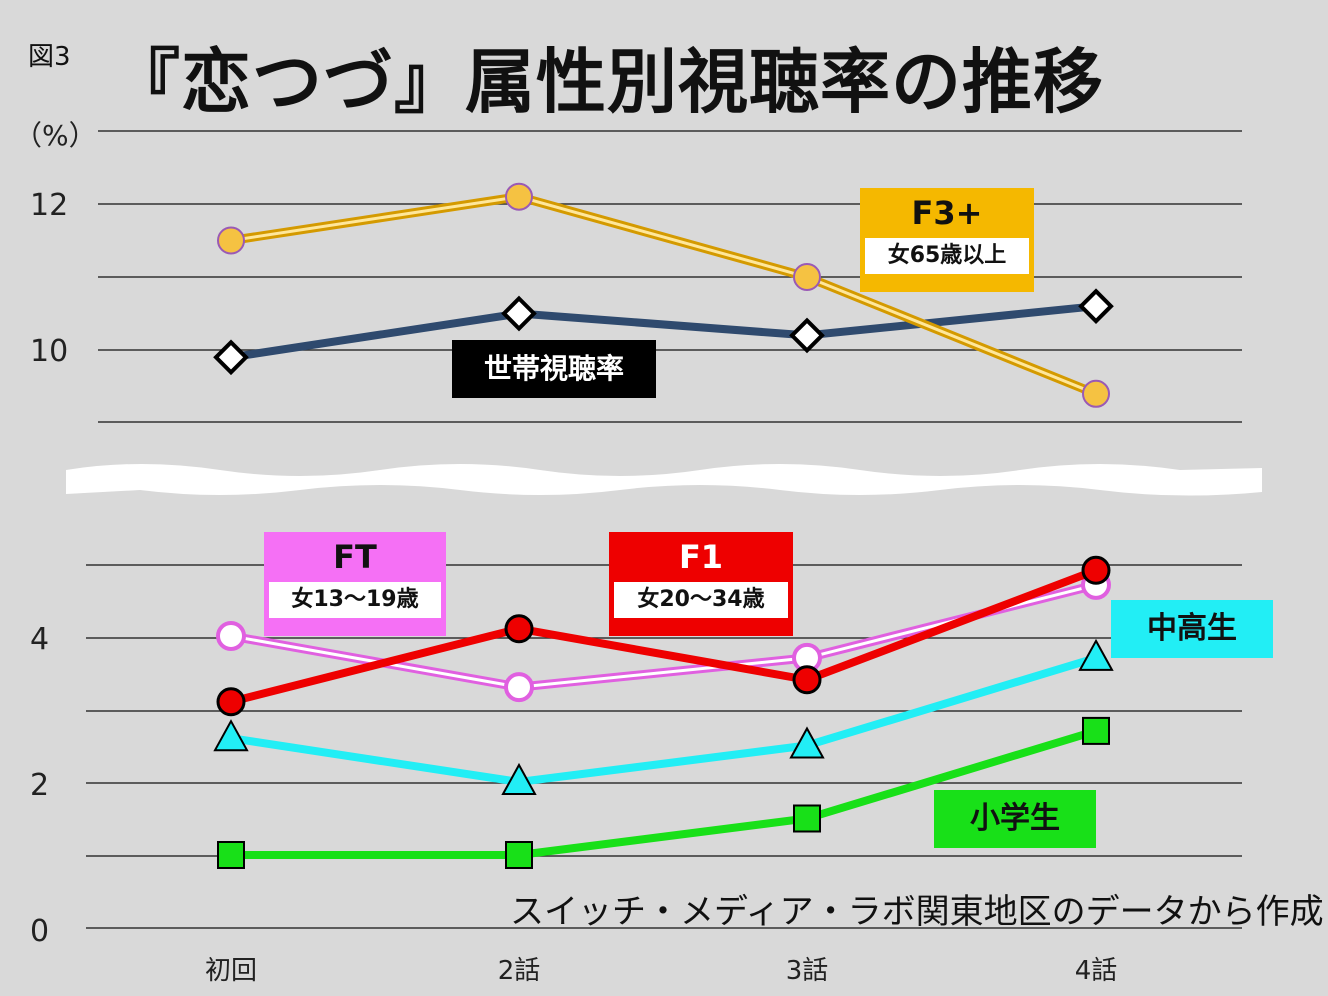 The height and width of the screenshot is (996, 1328). I want to click on legend-f1: F1 女20～34歳, so click(701, 584).